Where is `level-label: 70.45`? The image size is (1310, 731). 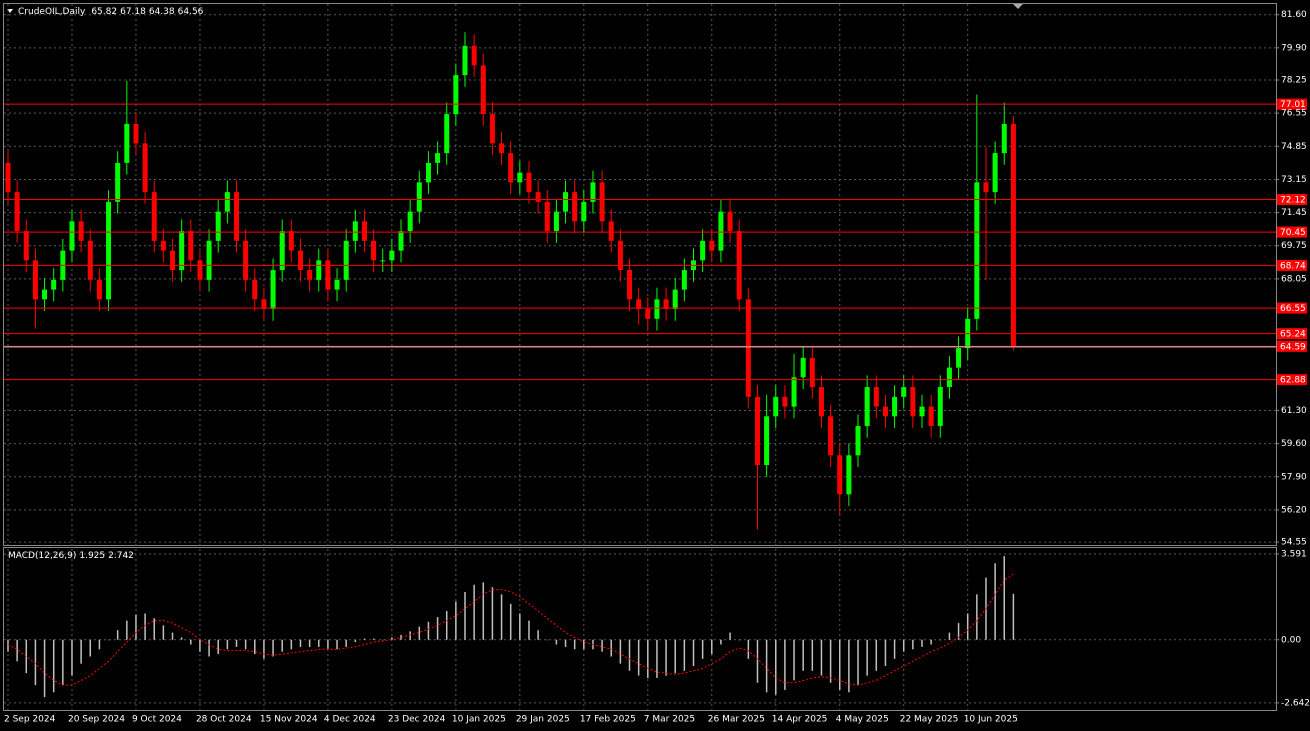
level-label: 70.45 is located at coordinates (1293, 233).